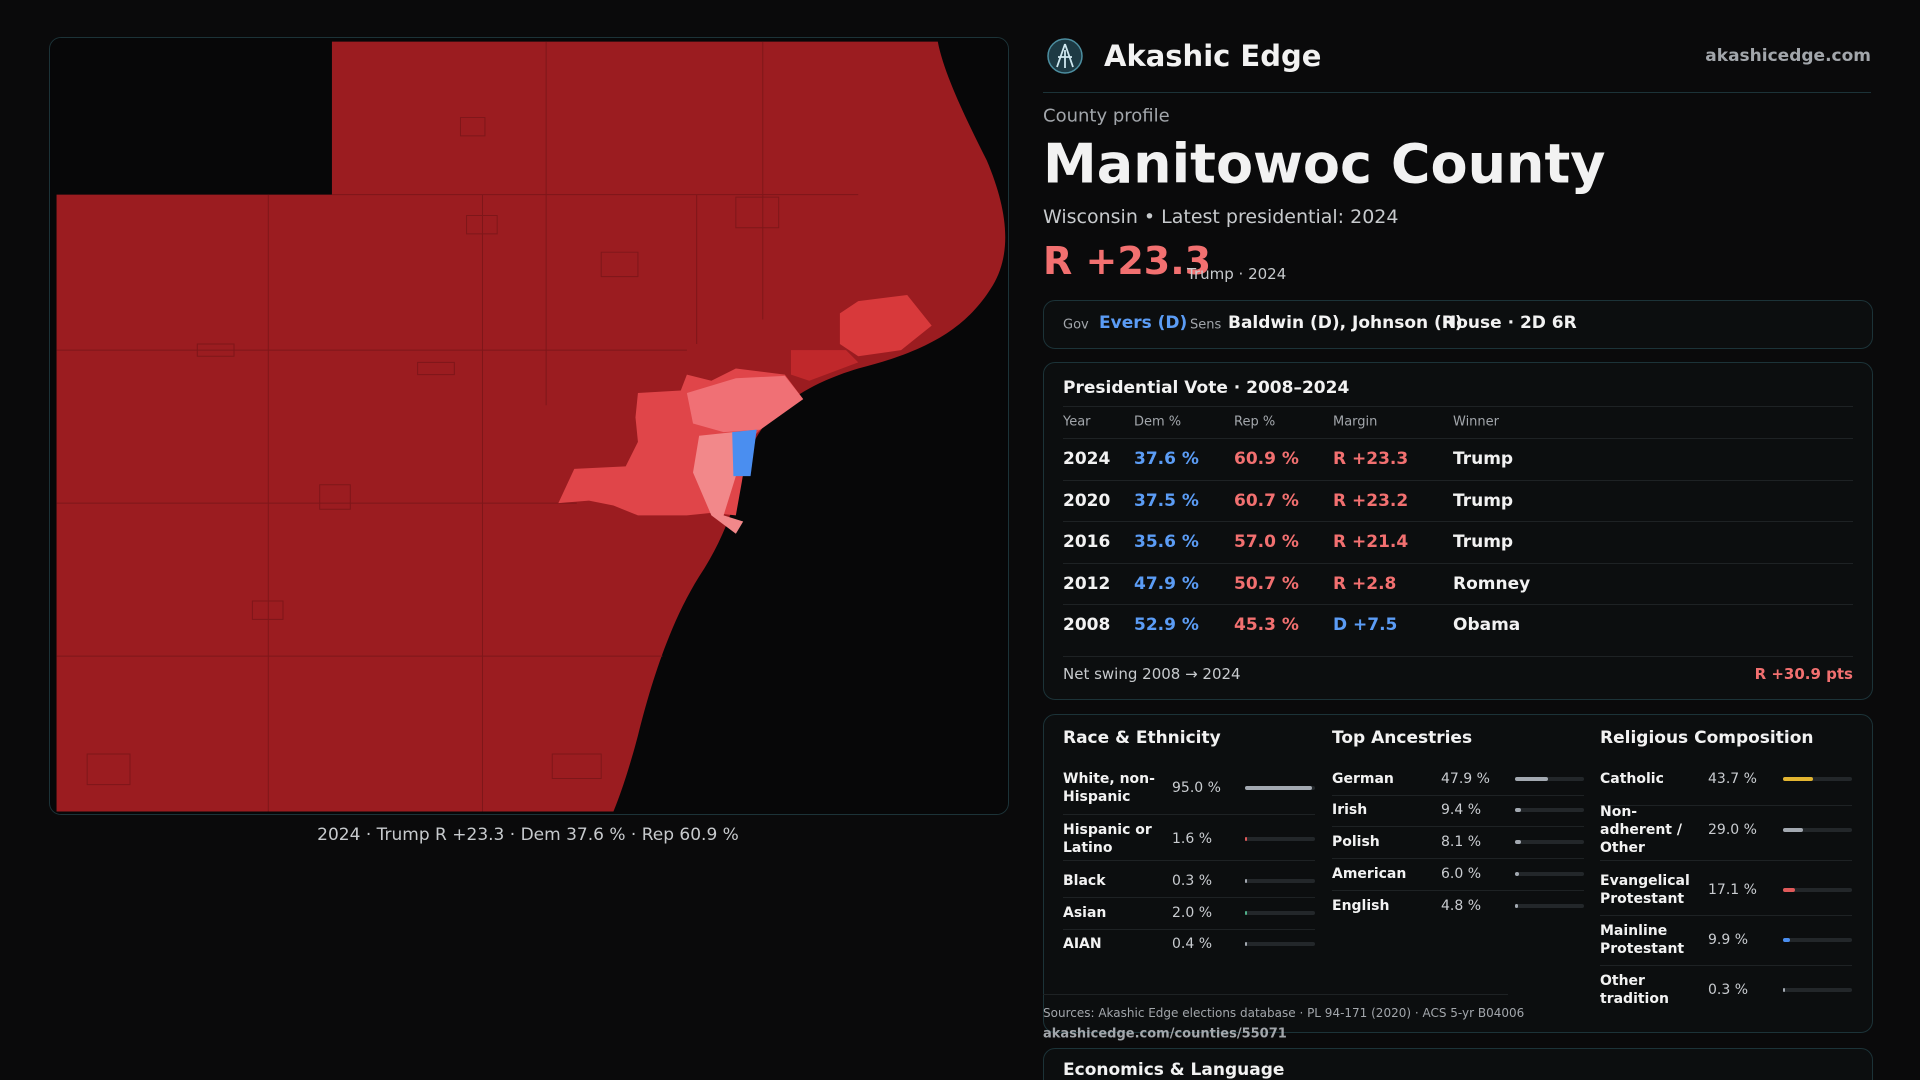 The image size is (1920, 1080). I want to click on section-title: Religious Composition, so click(1707, 738).